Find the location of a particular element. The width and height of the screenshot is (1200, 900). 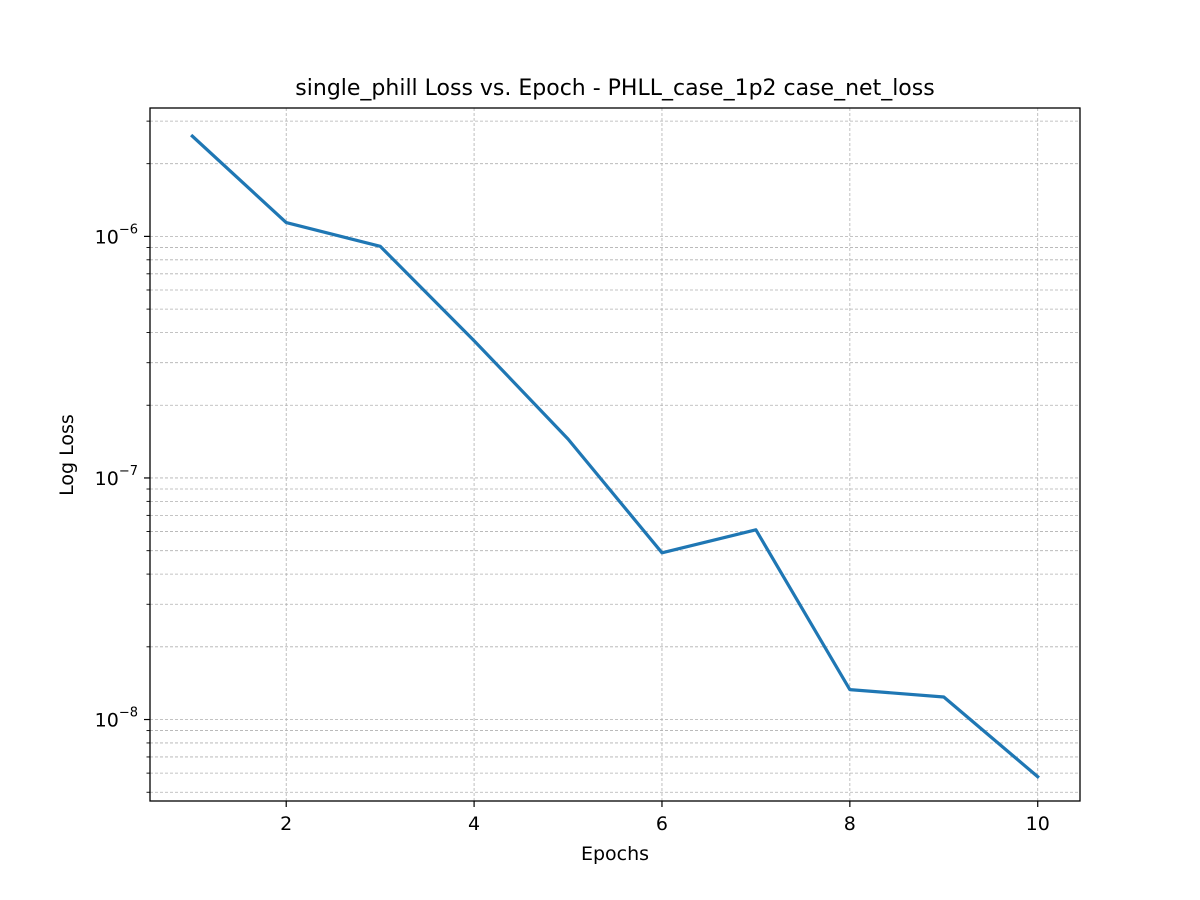

y-tick-label: 10⁻⁸ is located at coordinates (116, 719).